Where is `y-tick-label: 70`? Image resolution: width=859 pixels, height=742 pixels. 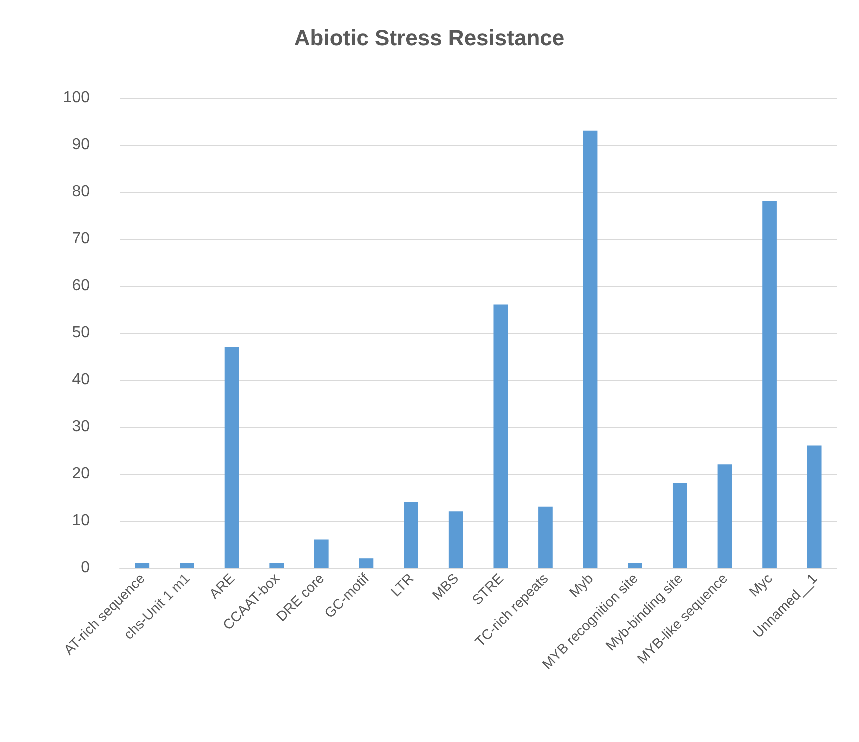 y-tick-label: 70 is located at coordinates (81, 239).